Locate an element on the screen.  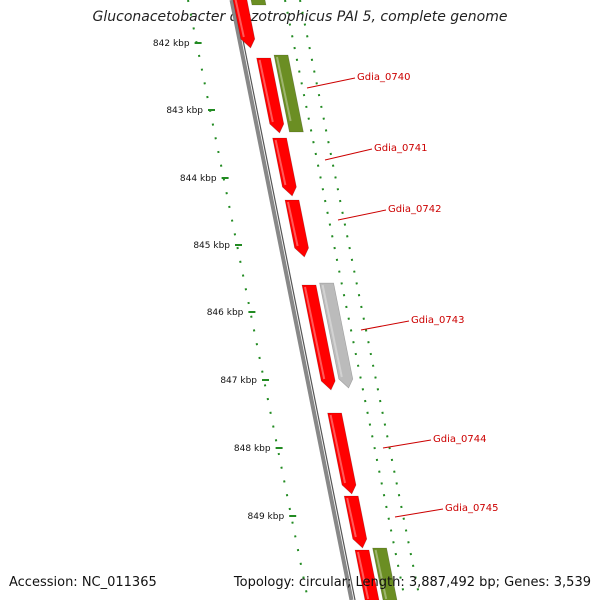
kbp-label: 846 kbp is located at coordinates (225, 313).